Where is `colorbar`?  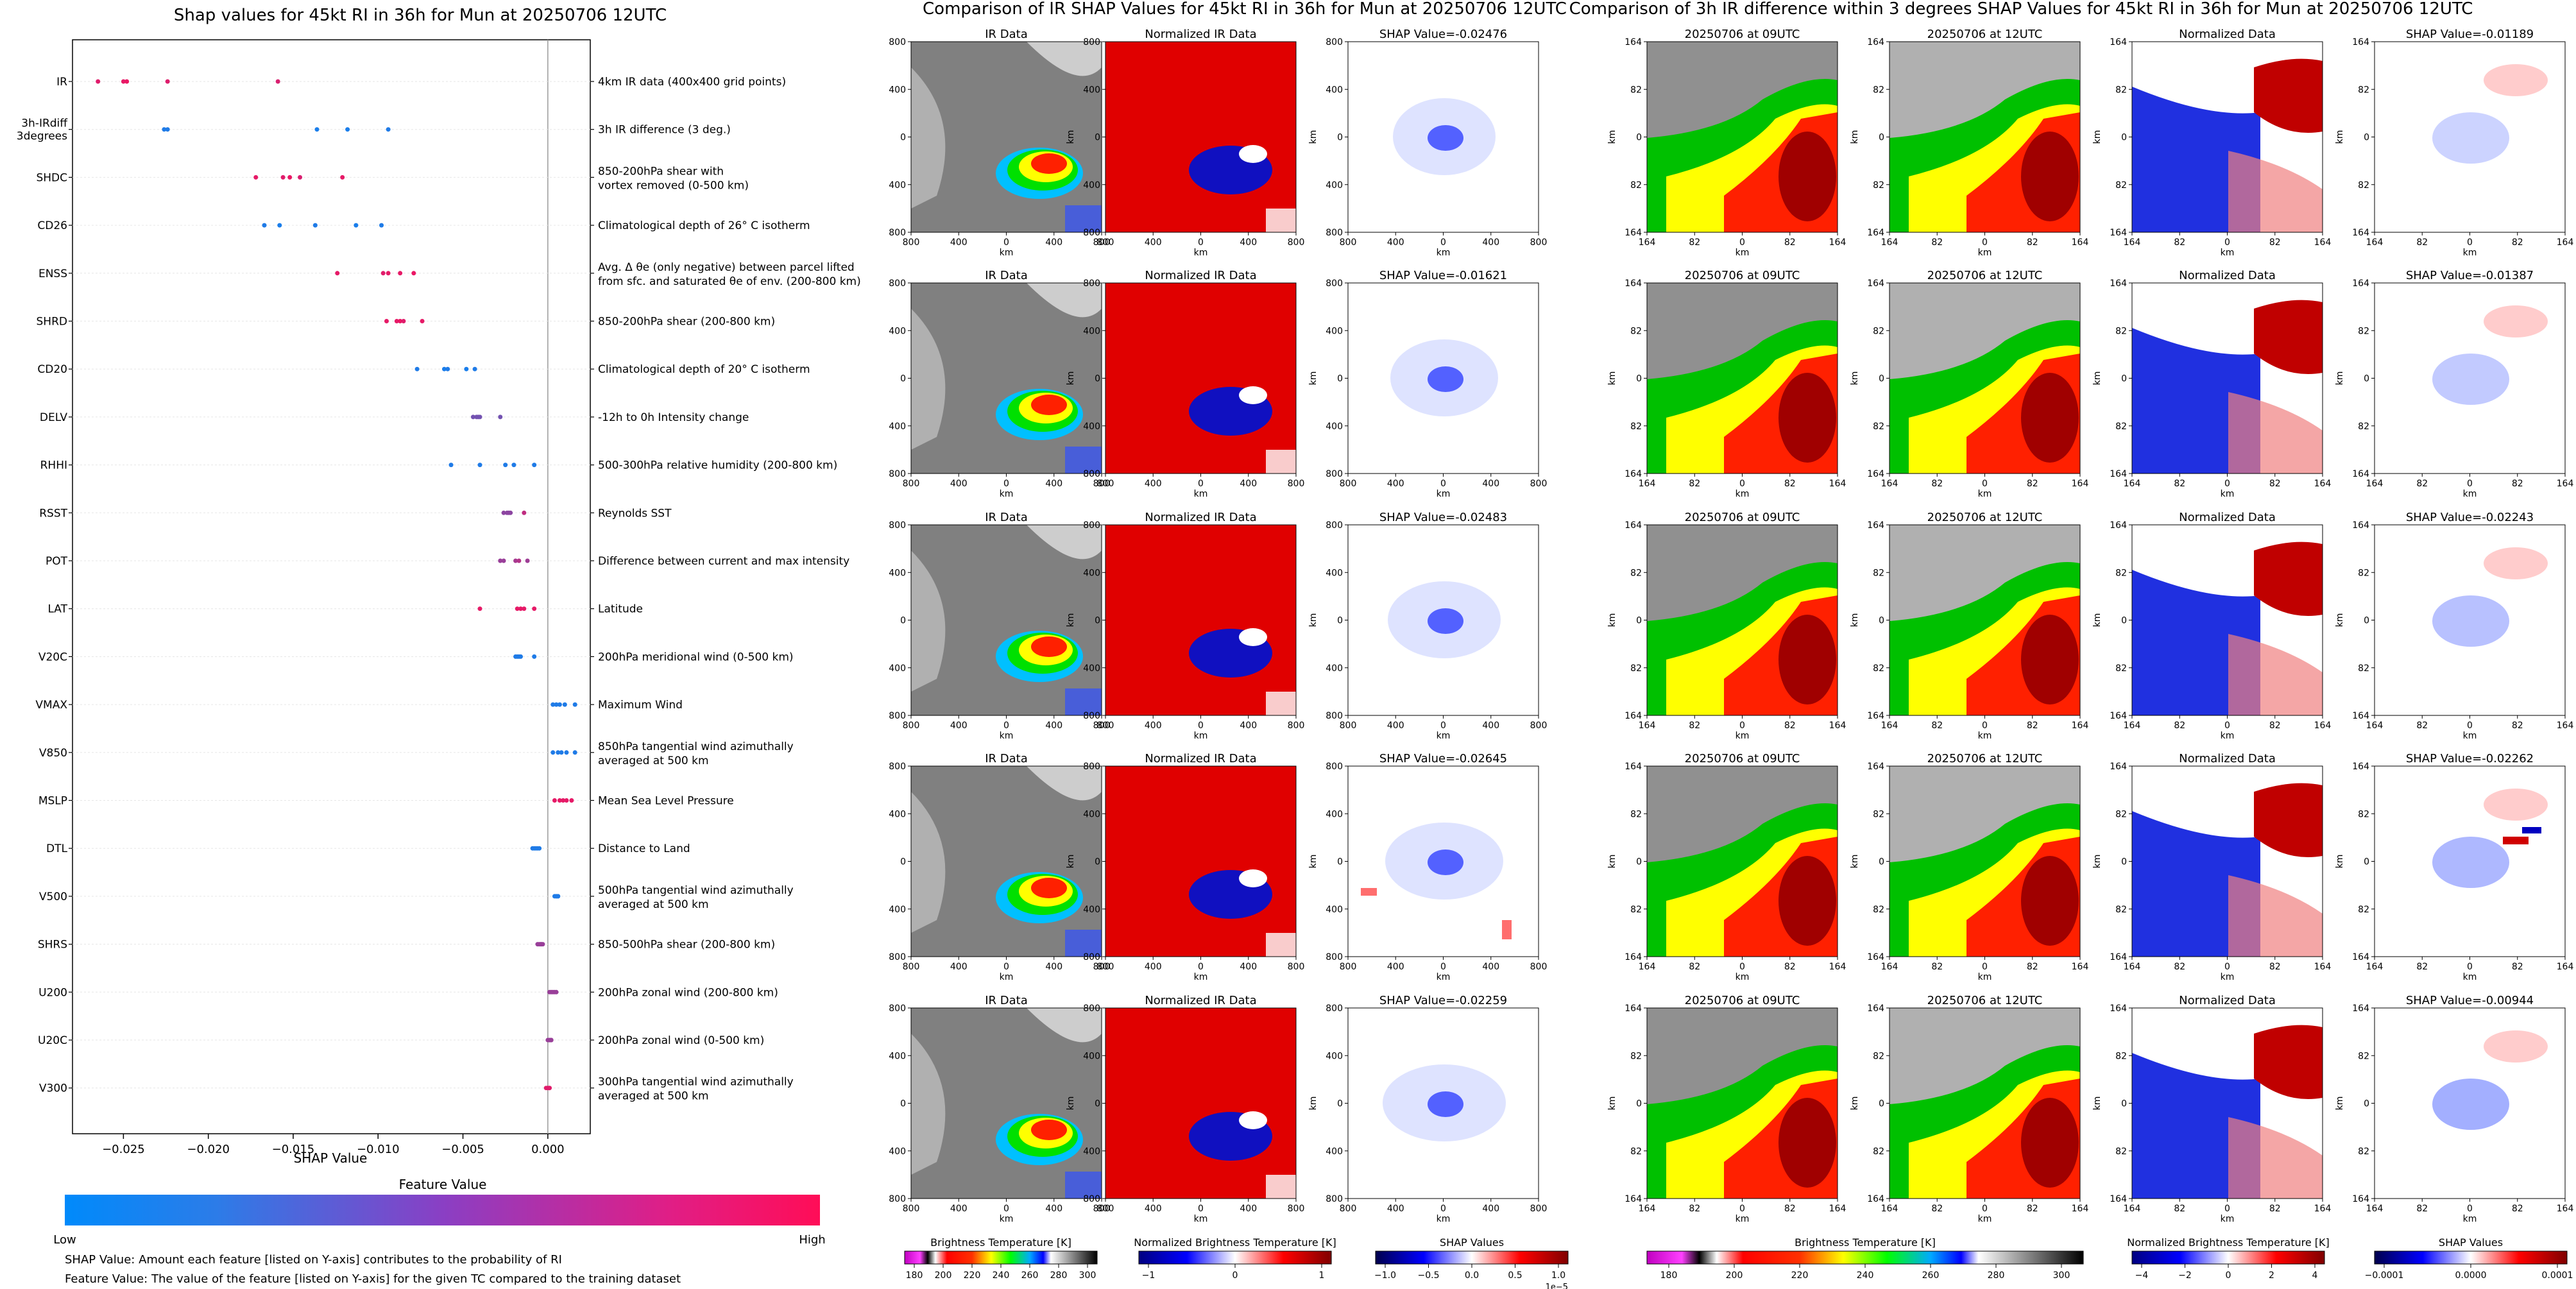 colorbar is located at coordinates (2471, 1258).